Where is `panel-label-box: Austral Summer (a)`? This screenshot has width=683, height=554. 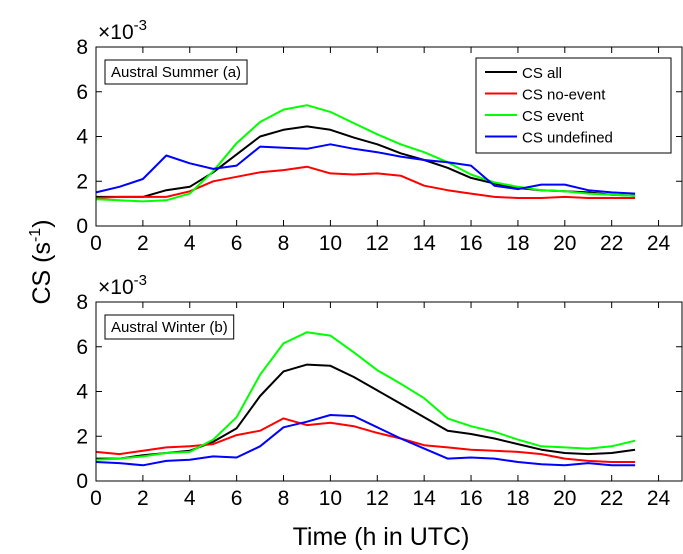
panel-label-box: Austral Summer (a) is located at coordinates (176, 72).